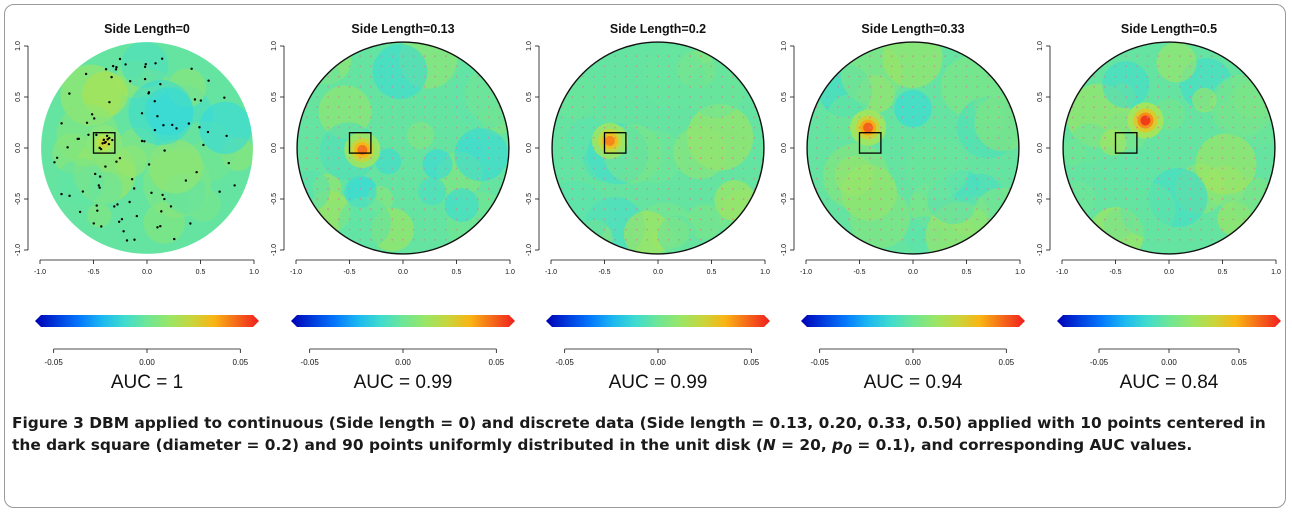  Describe the element at coordinates (913, 382) in the screenshot. I see `auc-value: AUC = 0.94` at that location.